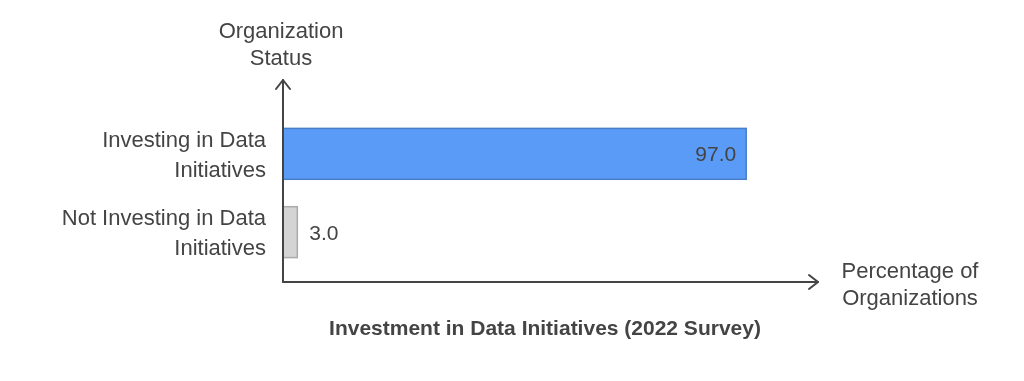 This screenshot has width=1024, height=381. Describe the element at coordinates (324, 232) in the screenshot. I see `data-label: 3.0` at that location.